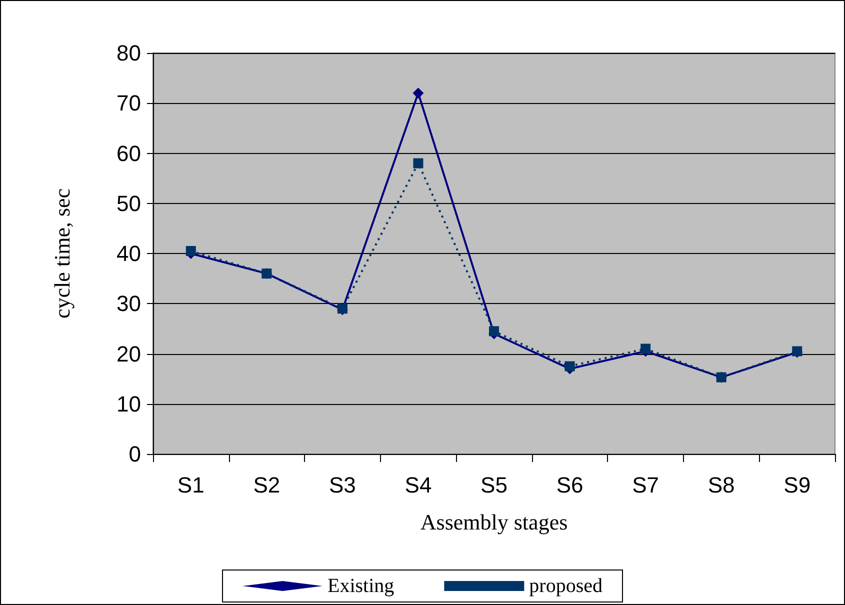 This screenshot has width=845, height=605. What do you see at coordinates (721, 485) in the screenshot?
I see `x-tick-label: S8` at bounding box center [721, 485].